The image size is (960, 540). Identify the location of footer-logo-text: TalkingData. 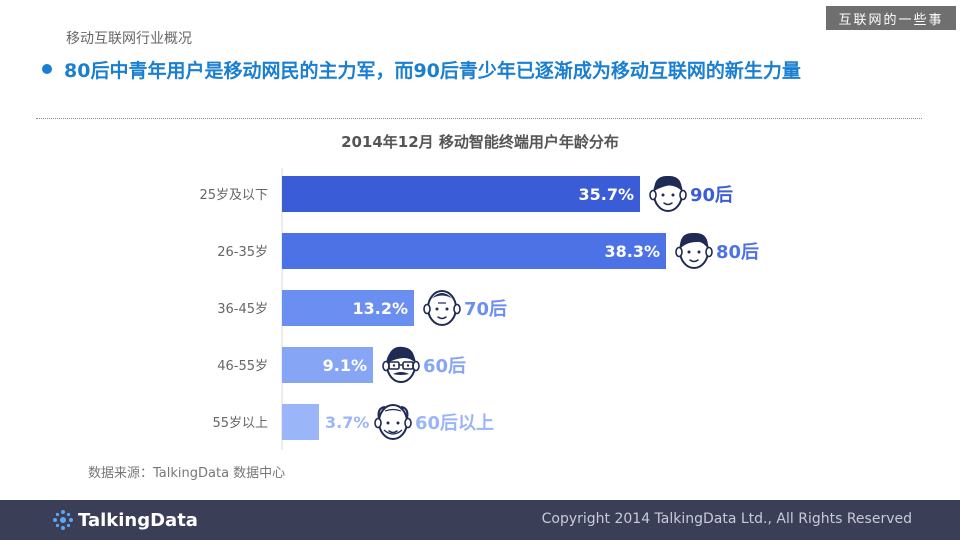
(138, 520).